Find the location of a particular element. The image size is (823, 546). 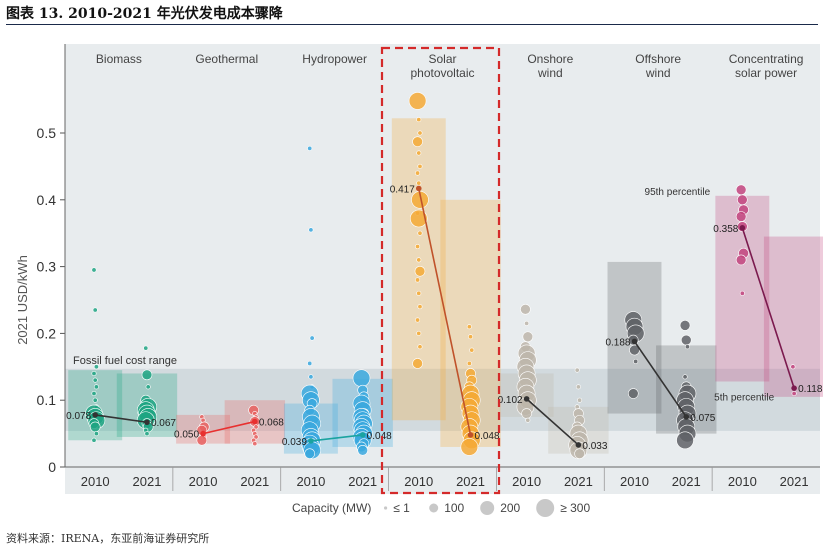

group-label: Hydropower is located at coordinates (334, 59).